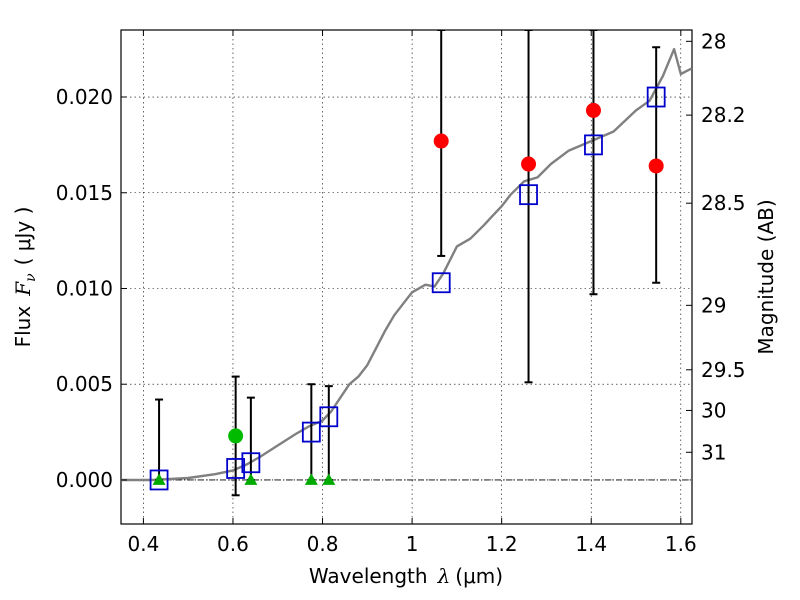 The width and height of the screenshot is (800, 600). I want to click on y2-tick-label: 31, so click(713, 452).